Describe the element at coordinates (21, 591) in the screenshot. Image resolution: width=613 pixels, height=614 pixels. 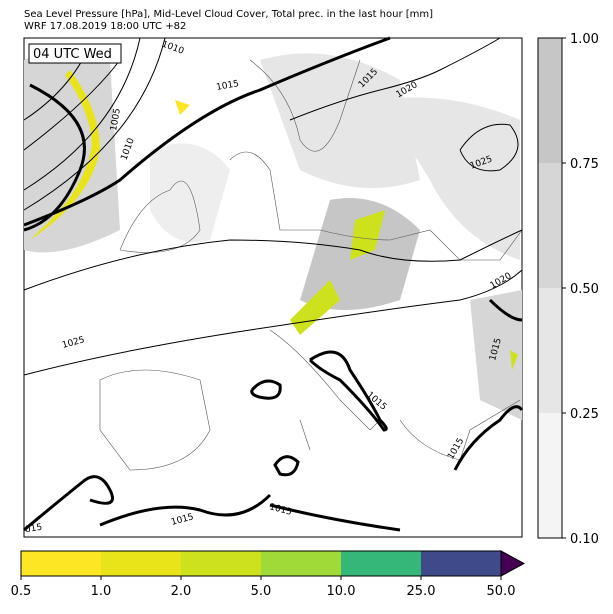
I see `tick-label: 0.5` at that location.